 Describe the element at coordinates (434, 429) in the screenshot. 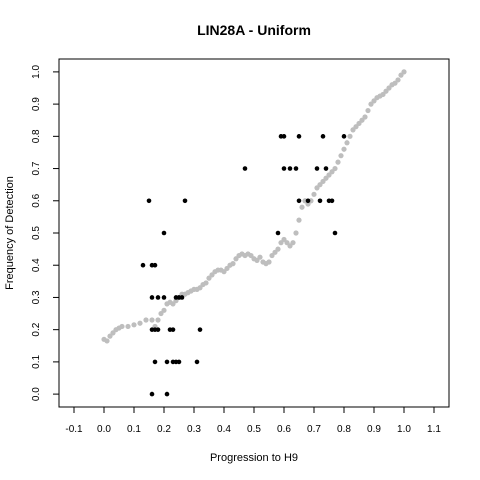

I see `x-tick-label: 1.1` at that location.